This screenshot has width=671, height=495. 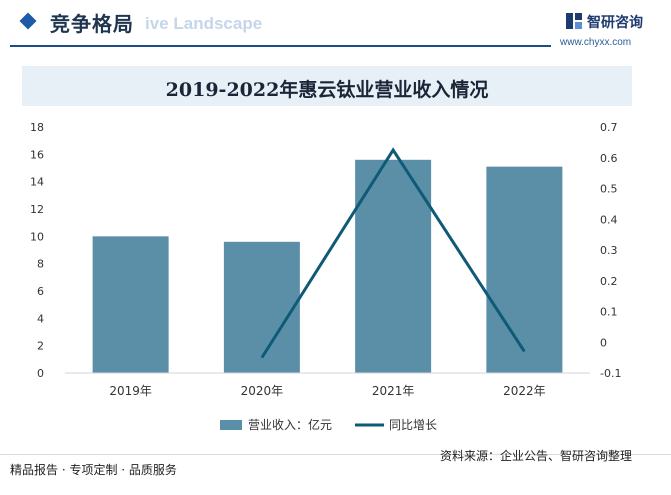 What do you see at coordinates (524, 391) in the screenshot?
I see `x-tick-label: 2022年` at bounding box center [524, 391].